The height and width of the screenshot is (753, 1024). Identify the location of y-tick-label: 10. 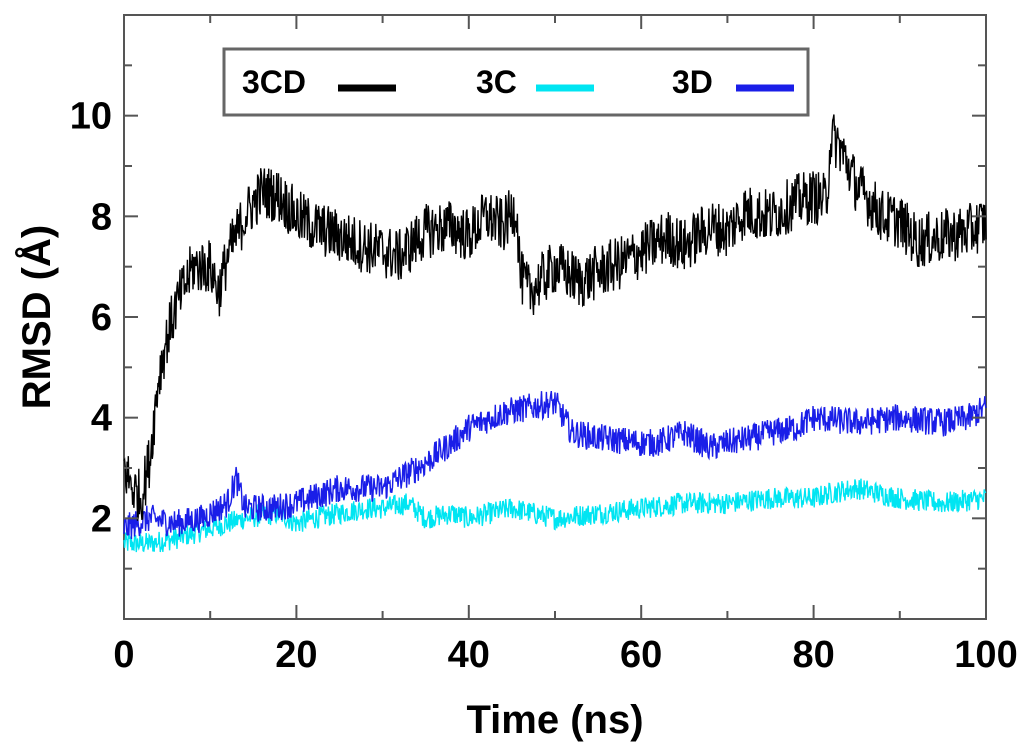
(91, 117).